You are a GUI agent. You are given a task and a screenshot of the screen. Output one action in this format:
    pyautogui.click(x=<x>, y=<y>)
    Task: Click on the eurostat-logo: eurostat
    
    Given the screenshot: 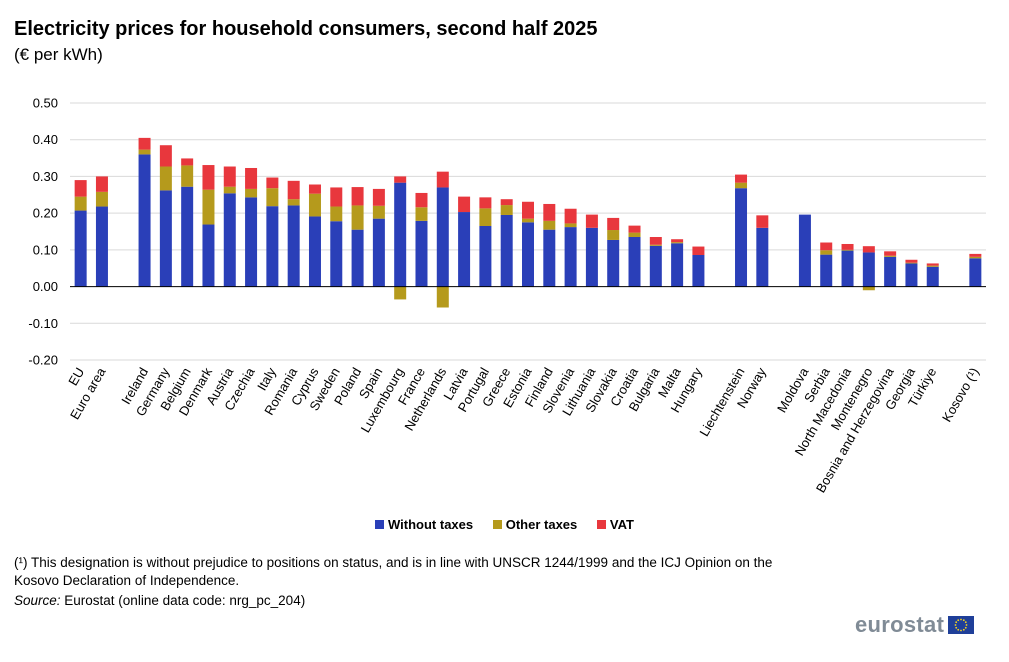 What is the action you would take?
    pyautogui.click(x=915, y=625)
    